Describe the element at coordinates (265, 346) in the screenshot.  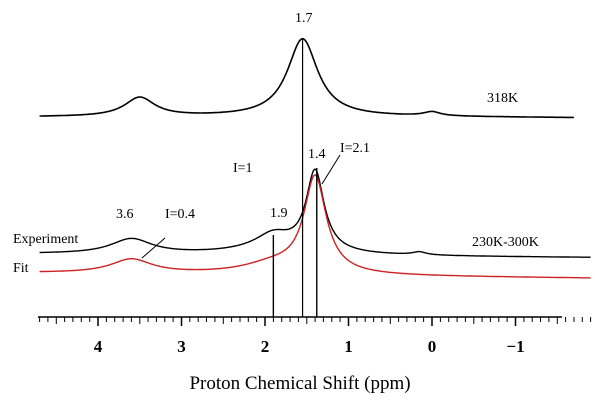
I see `x-tick-label: 2` at that location.